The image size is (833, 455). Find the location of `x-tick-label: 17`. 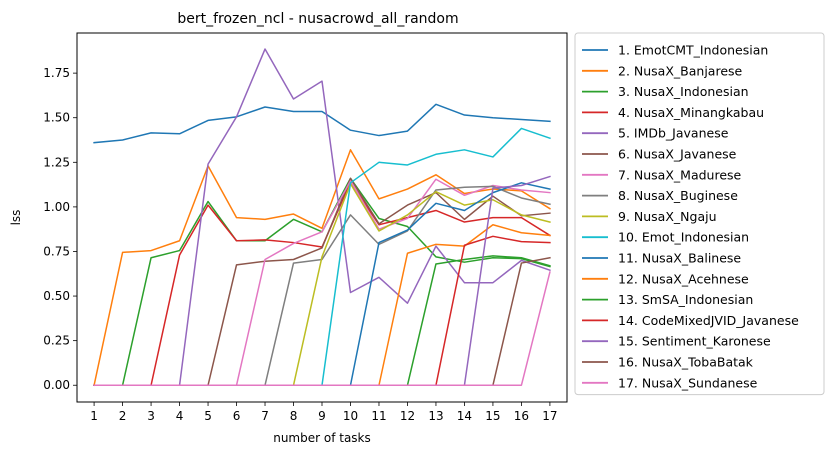

x-tick-label: 17 is located at coordinates (549, 416).